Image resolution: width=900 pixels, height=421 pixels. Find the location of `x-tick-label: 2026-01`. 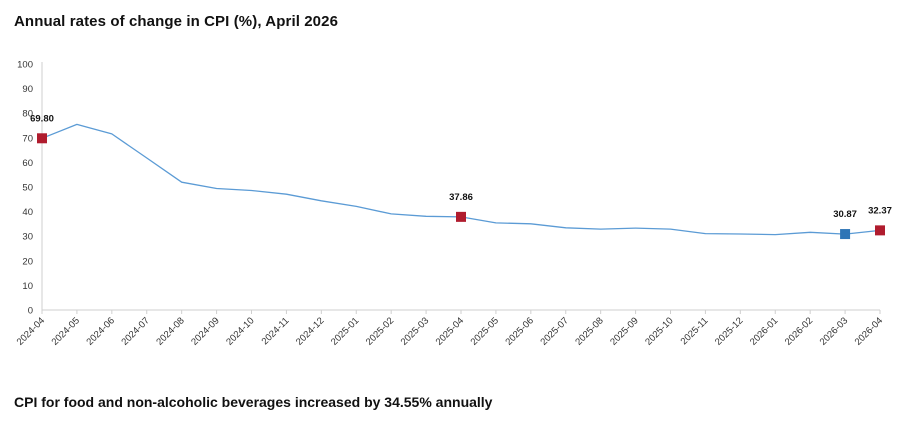

x-tick-label: 2026-01 is located at coordinates (764, 331).